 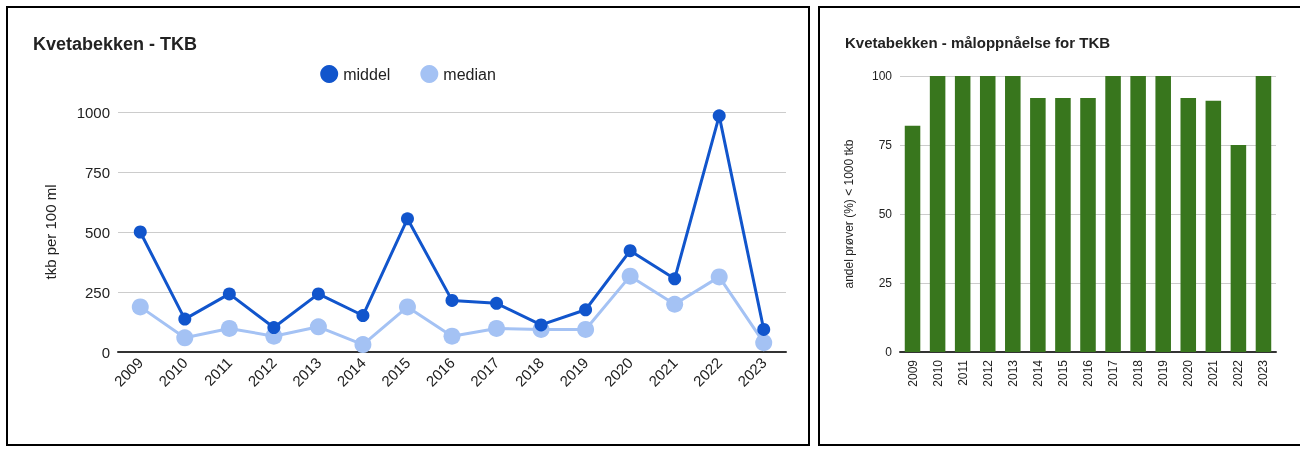 I want to click on chart-title: Kvetabekken - måloppnåelse for TKB, so click(x=978, y=42).